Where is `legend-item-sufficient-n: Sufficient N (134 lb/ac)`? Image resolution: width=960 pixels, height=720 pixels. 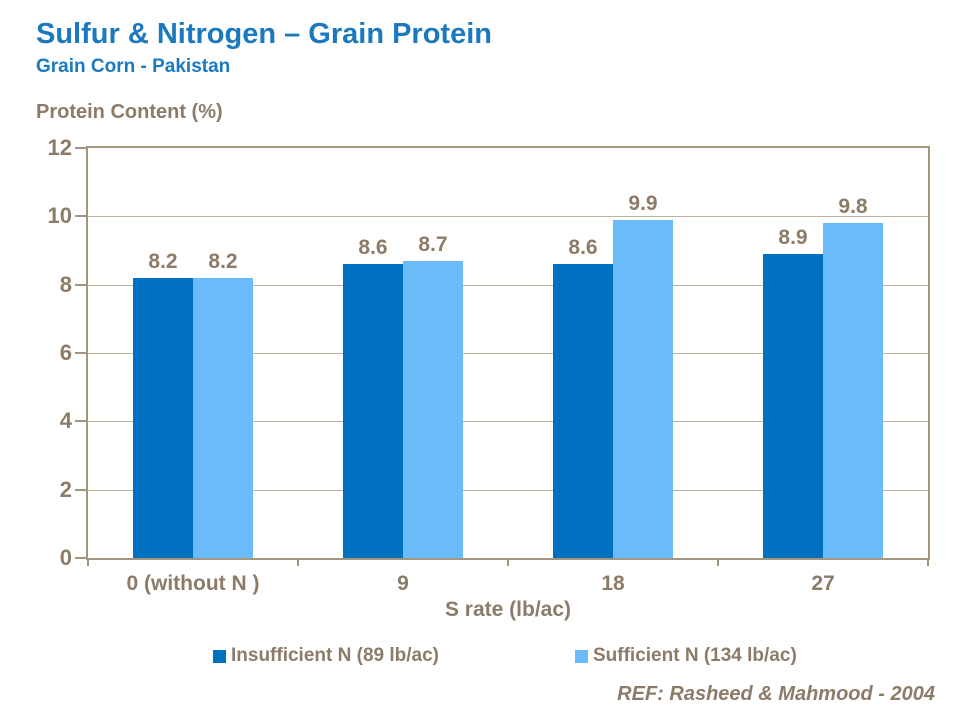
legend-item-sufficient-n: Sufficient N (134 lb/ac) is located at coordinates (686, 656).